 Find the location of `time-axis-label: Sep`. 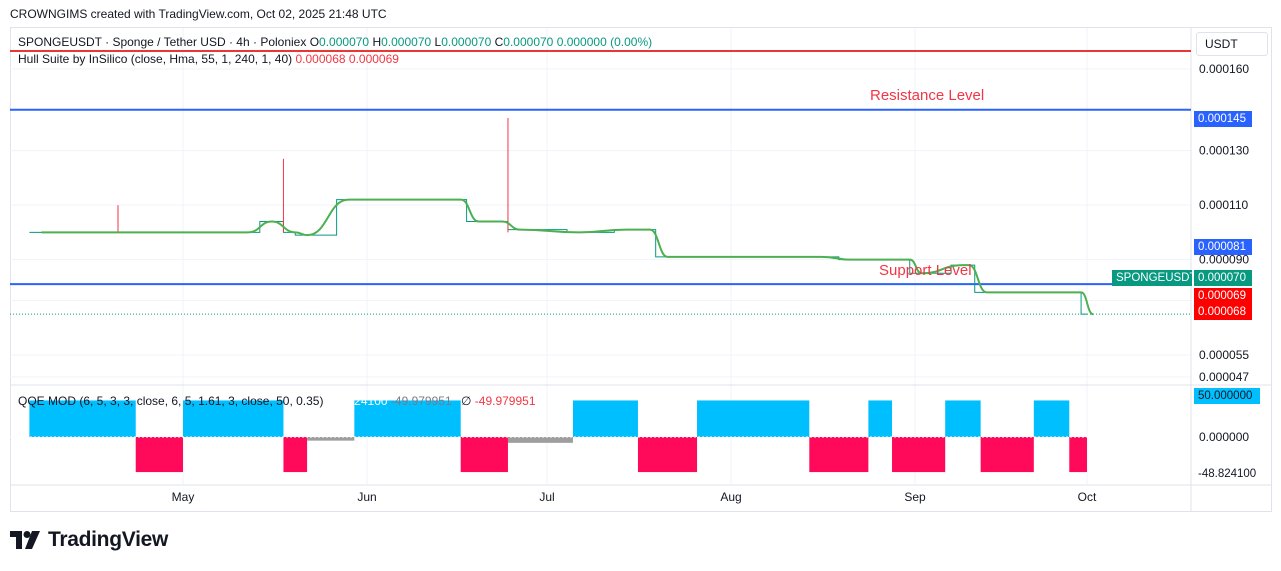

time-axis-label: Sep is located at coordinates (915, 497).